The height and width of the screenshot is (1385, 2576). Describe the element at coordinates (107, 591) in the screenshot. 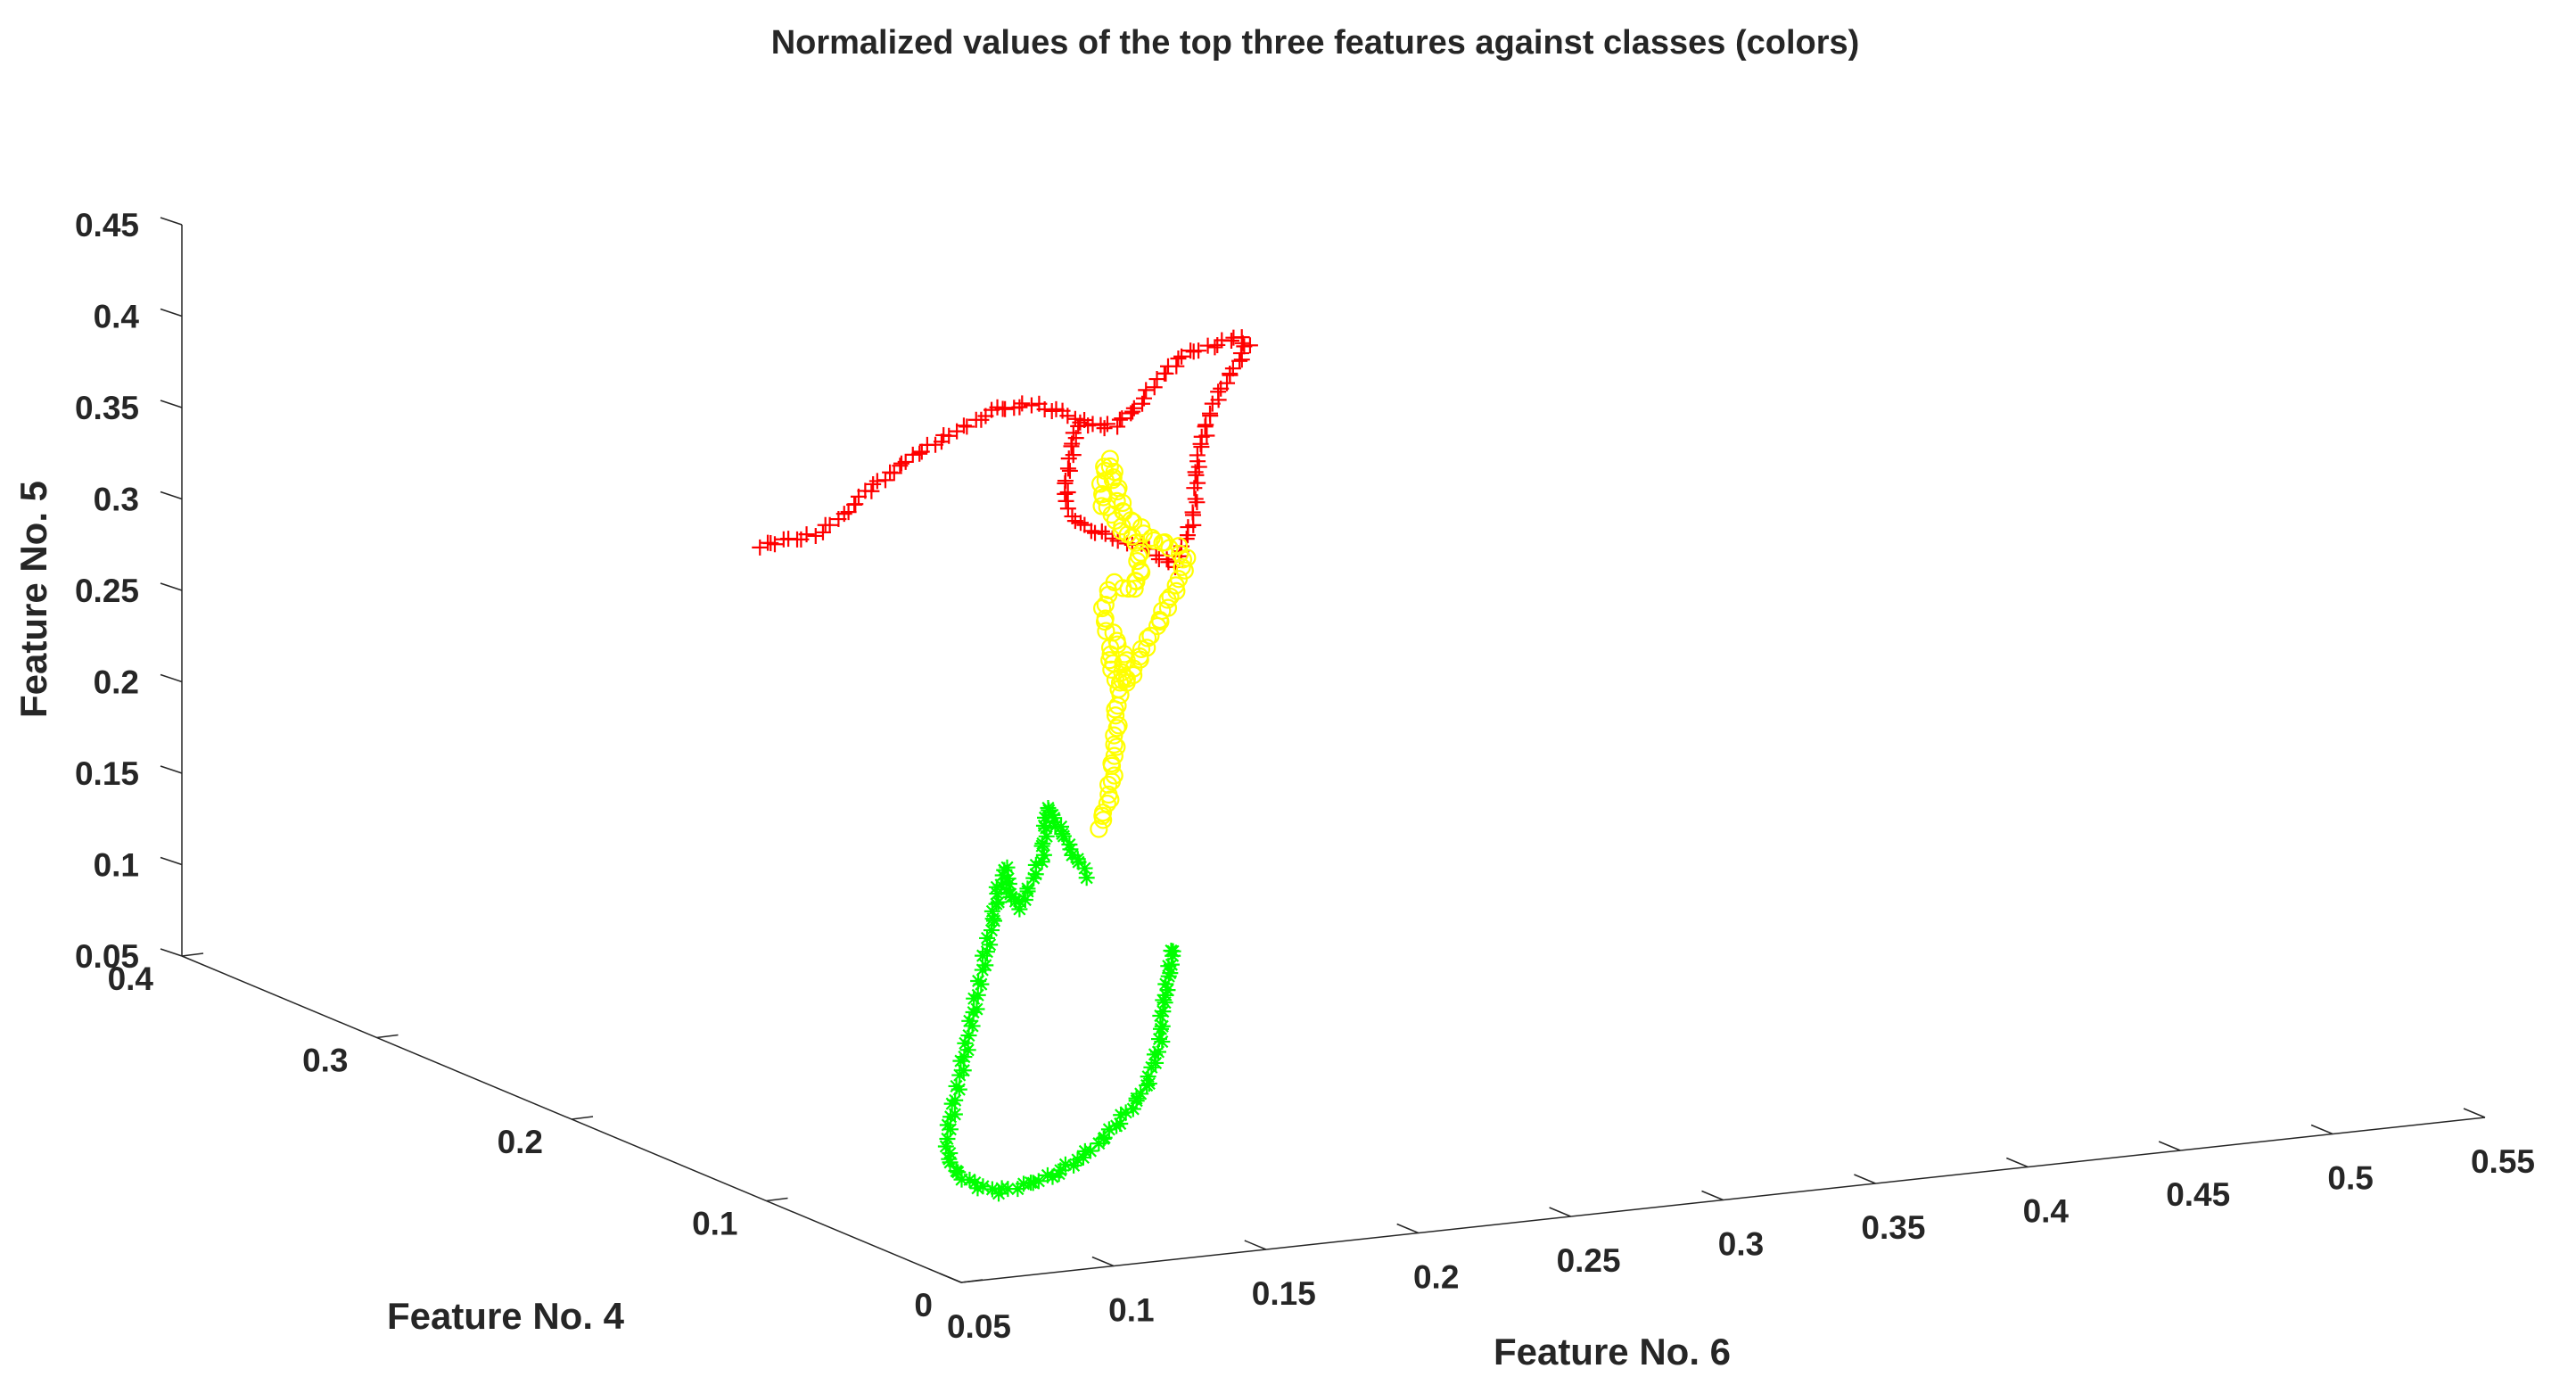

I see `z-tick-label-4: 0.25` at that location.